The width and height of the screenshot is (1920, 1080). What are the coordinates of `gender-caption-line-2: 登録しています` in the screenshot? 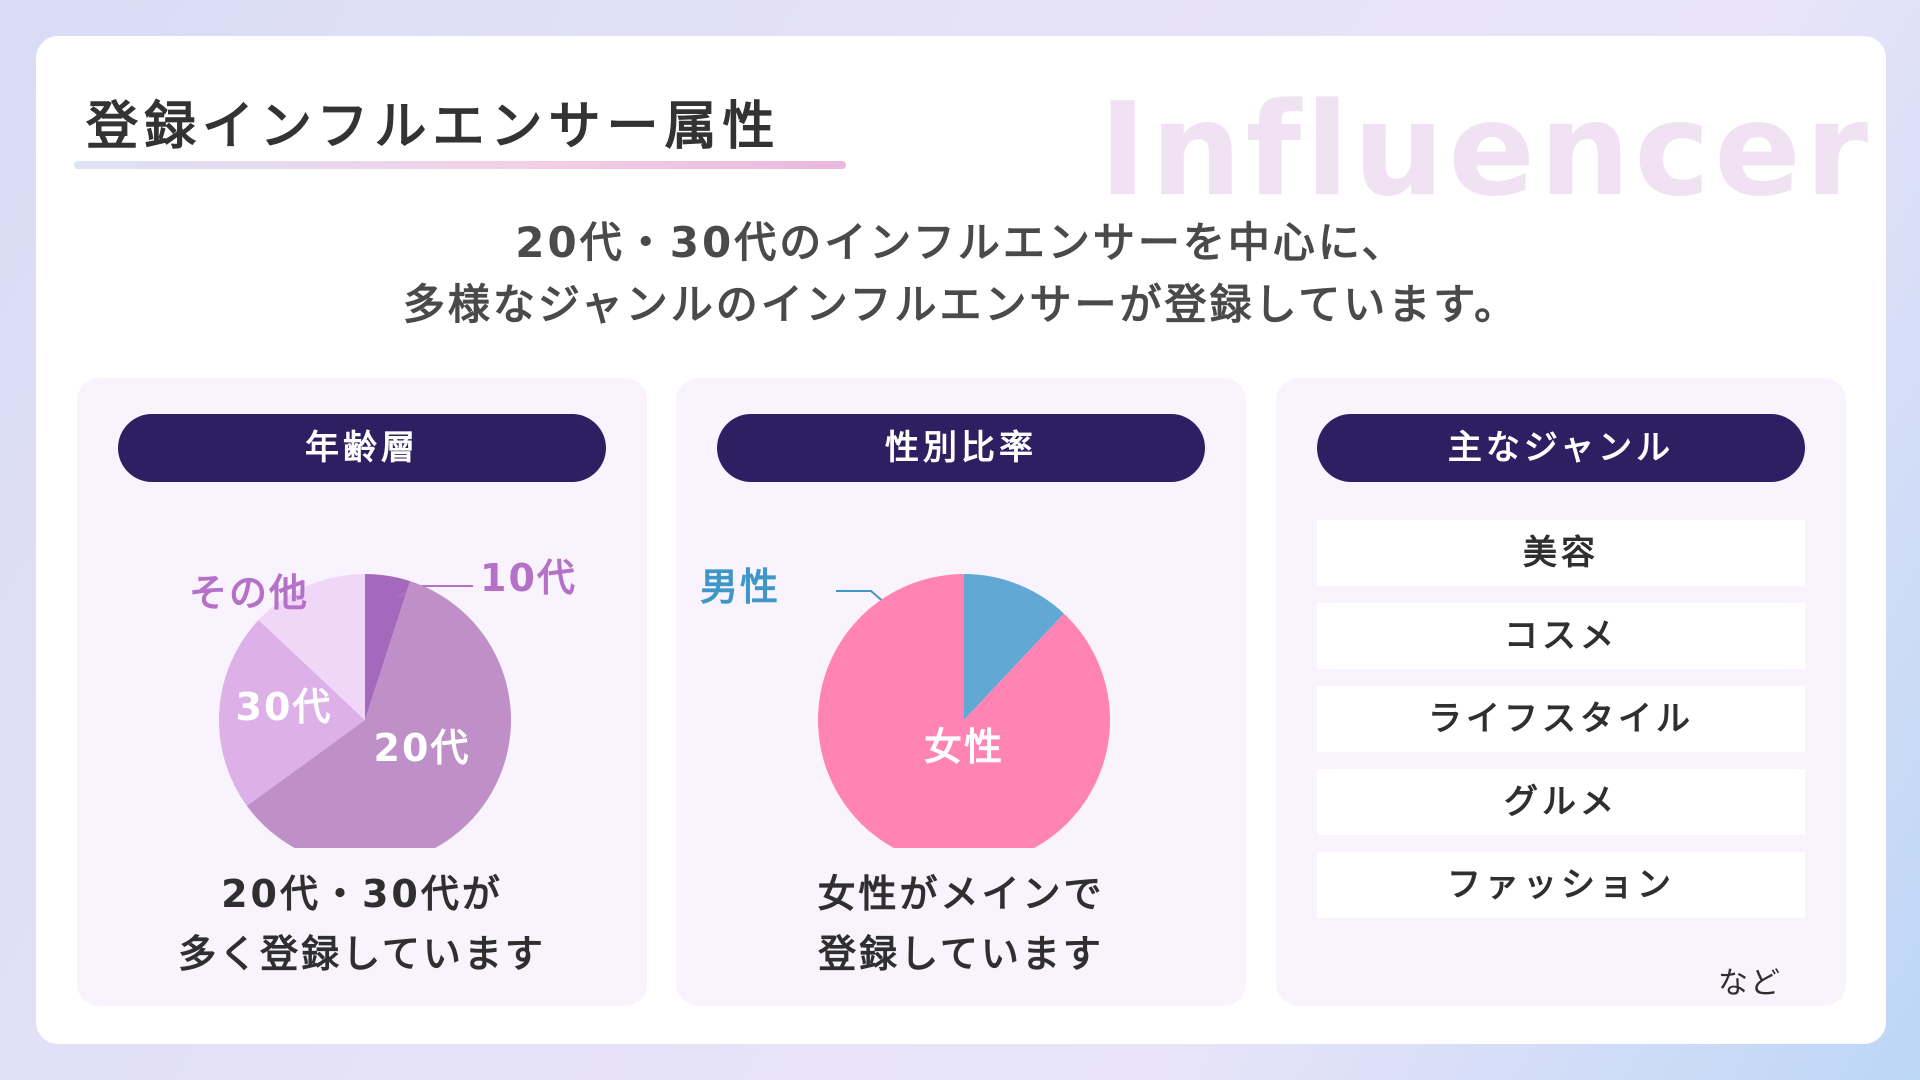 It's located at (961, 954).